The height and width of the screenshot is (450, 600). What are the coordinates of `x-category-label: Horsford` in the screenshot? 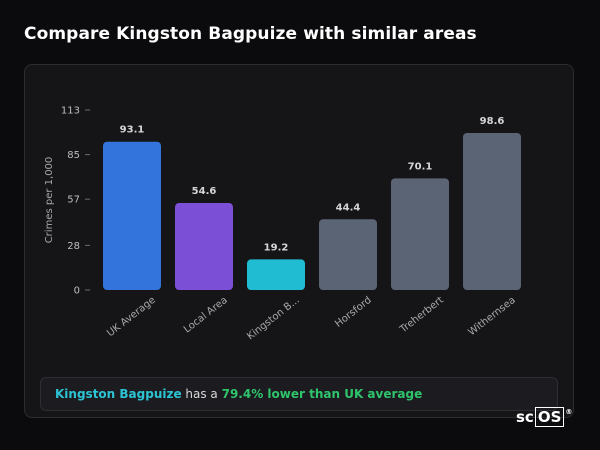 It's located at (353, 312).